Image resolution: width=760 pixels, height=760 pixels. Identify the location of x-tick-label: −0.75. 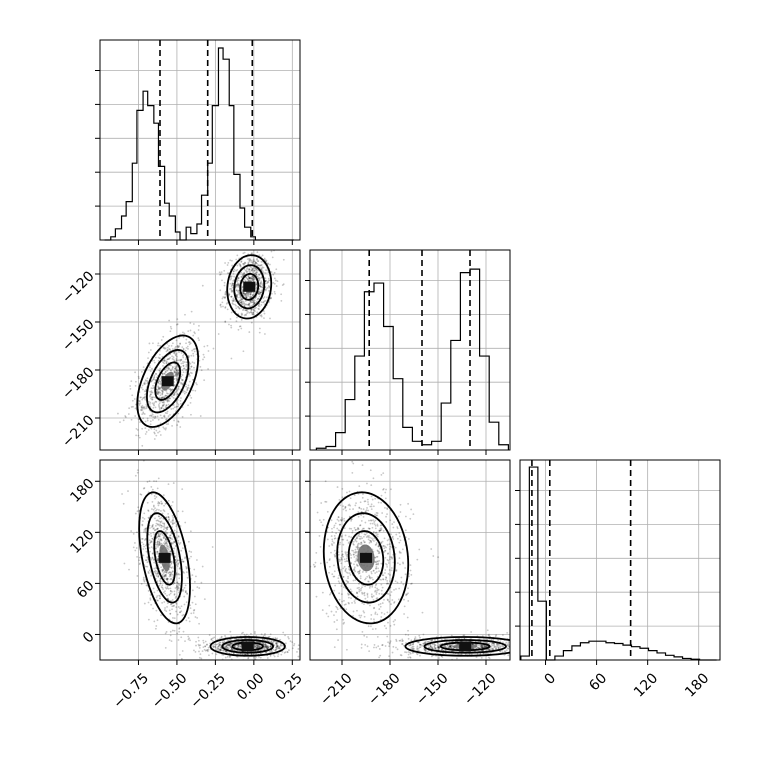
(131, 691).